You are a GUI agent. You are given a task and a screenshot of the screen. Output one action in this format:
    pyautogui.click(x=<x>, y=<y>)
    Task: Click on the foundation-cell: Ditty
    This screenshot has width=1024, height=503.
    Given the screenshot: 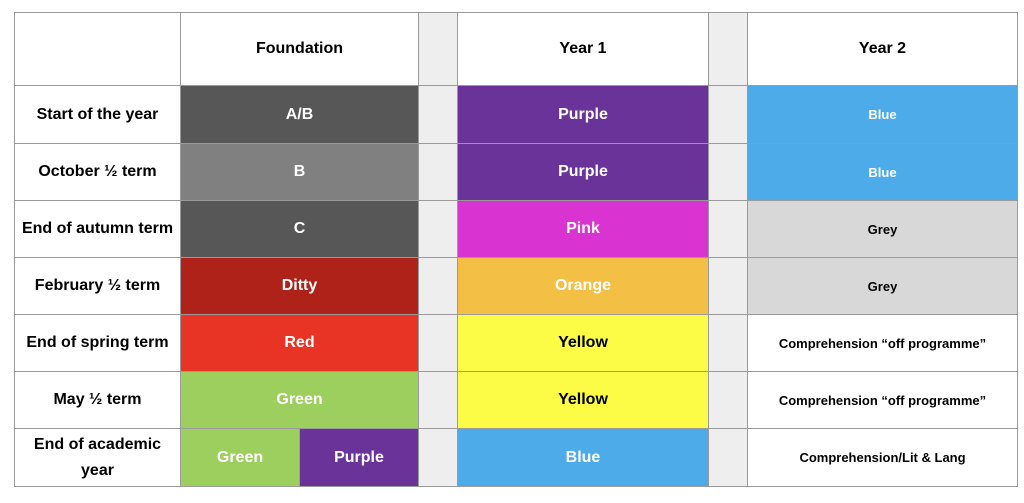 What is the action you would take?
    pyautogui.click(x=299, y=286)
    